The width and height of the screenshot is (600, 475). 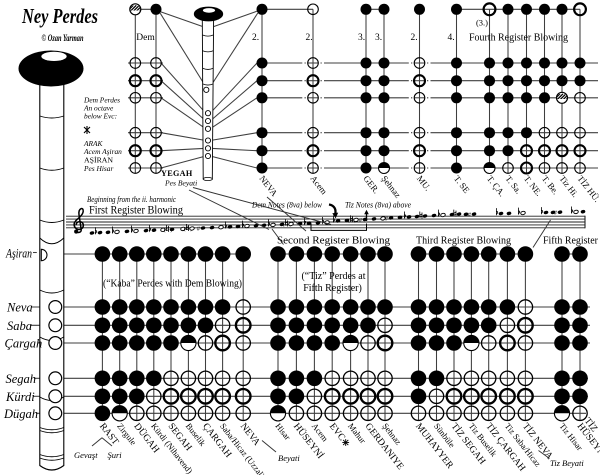 I want to click on svg-text: NEVA, so click(x=268, y=186).